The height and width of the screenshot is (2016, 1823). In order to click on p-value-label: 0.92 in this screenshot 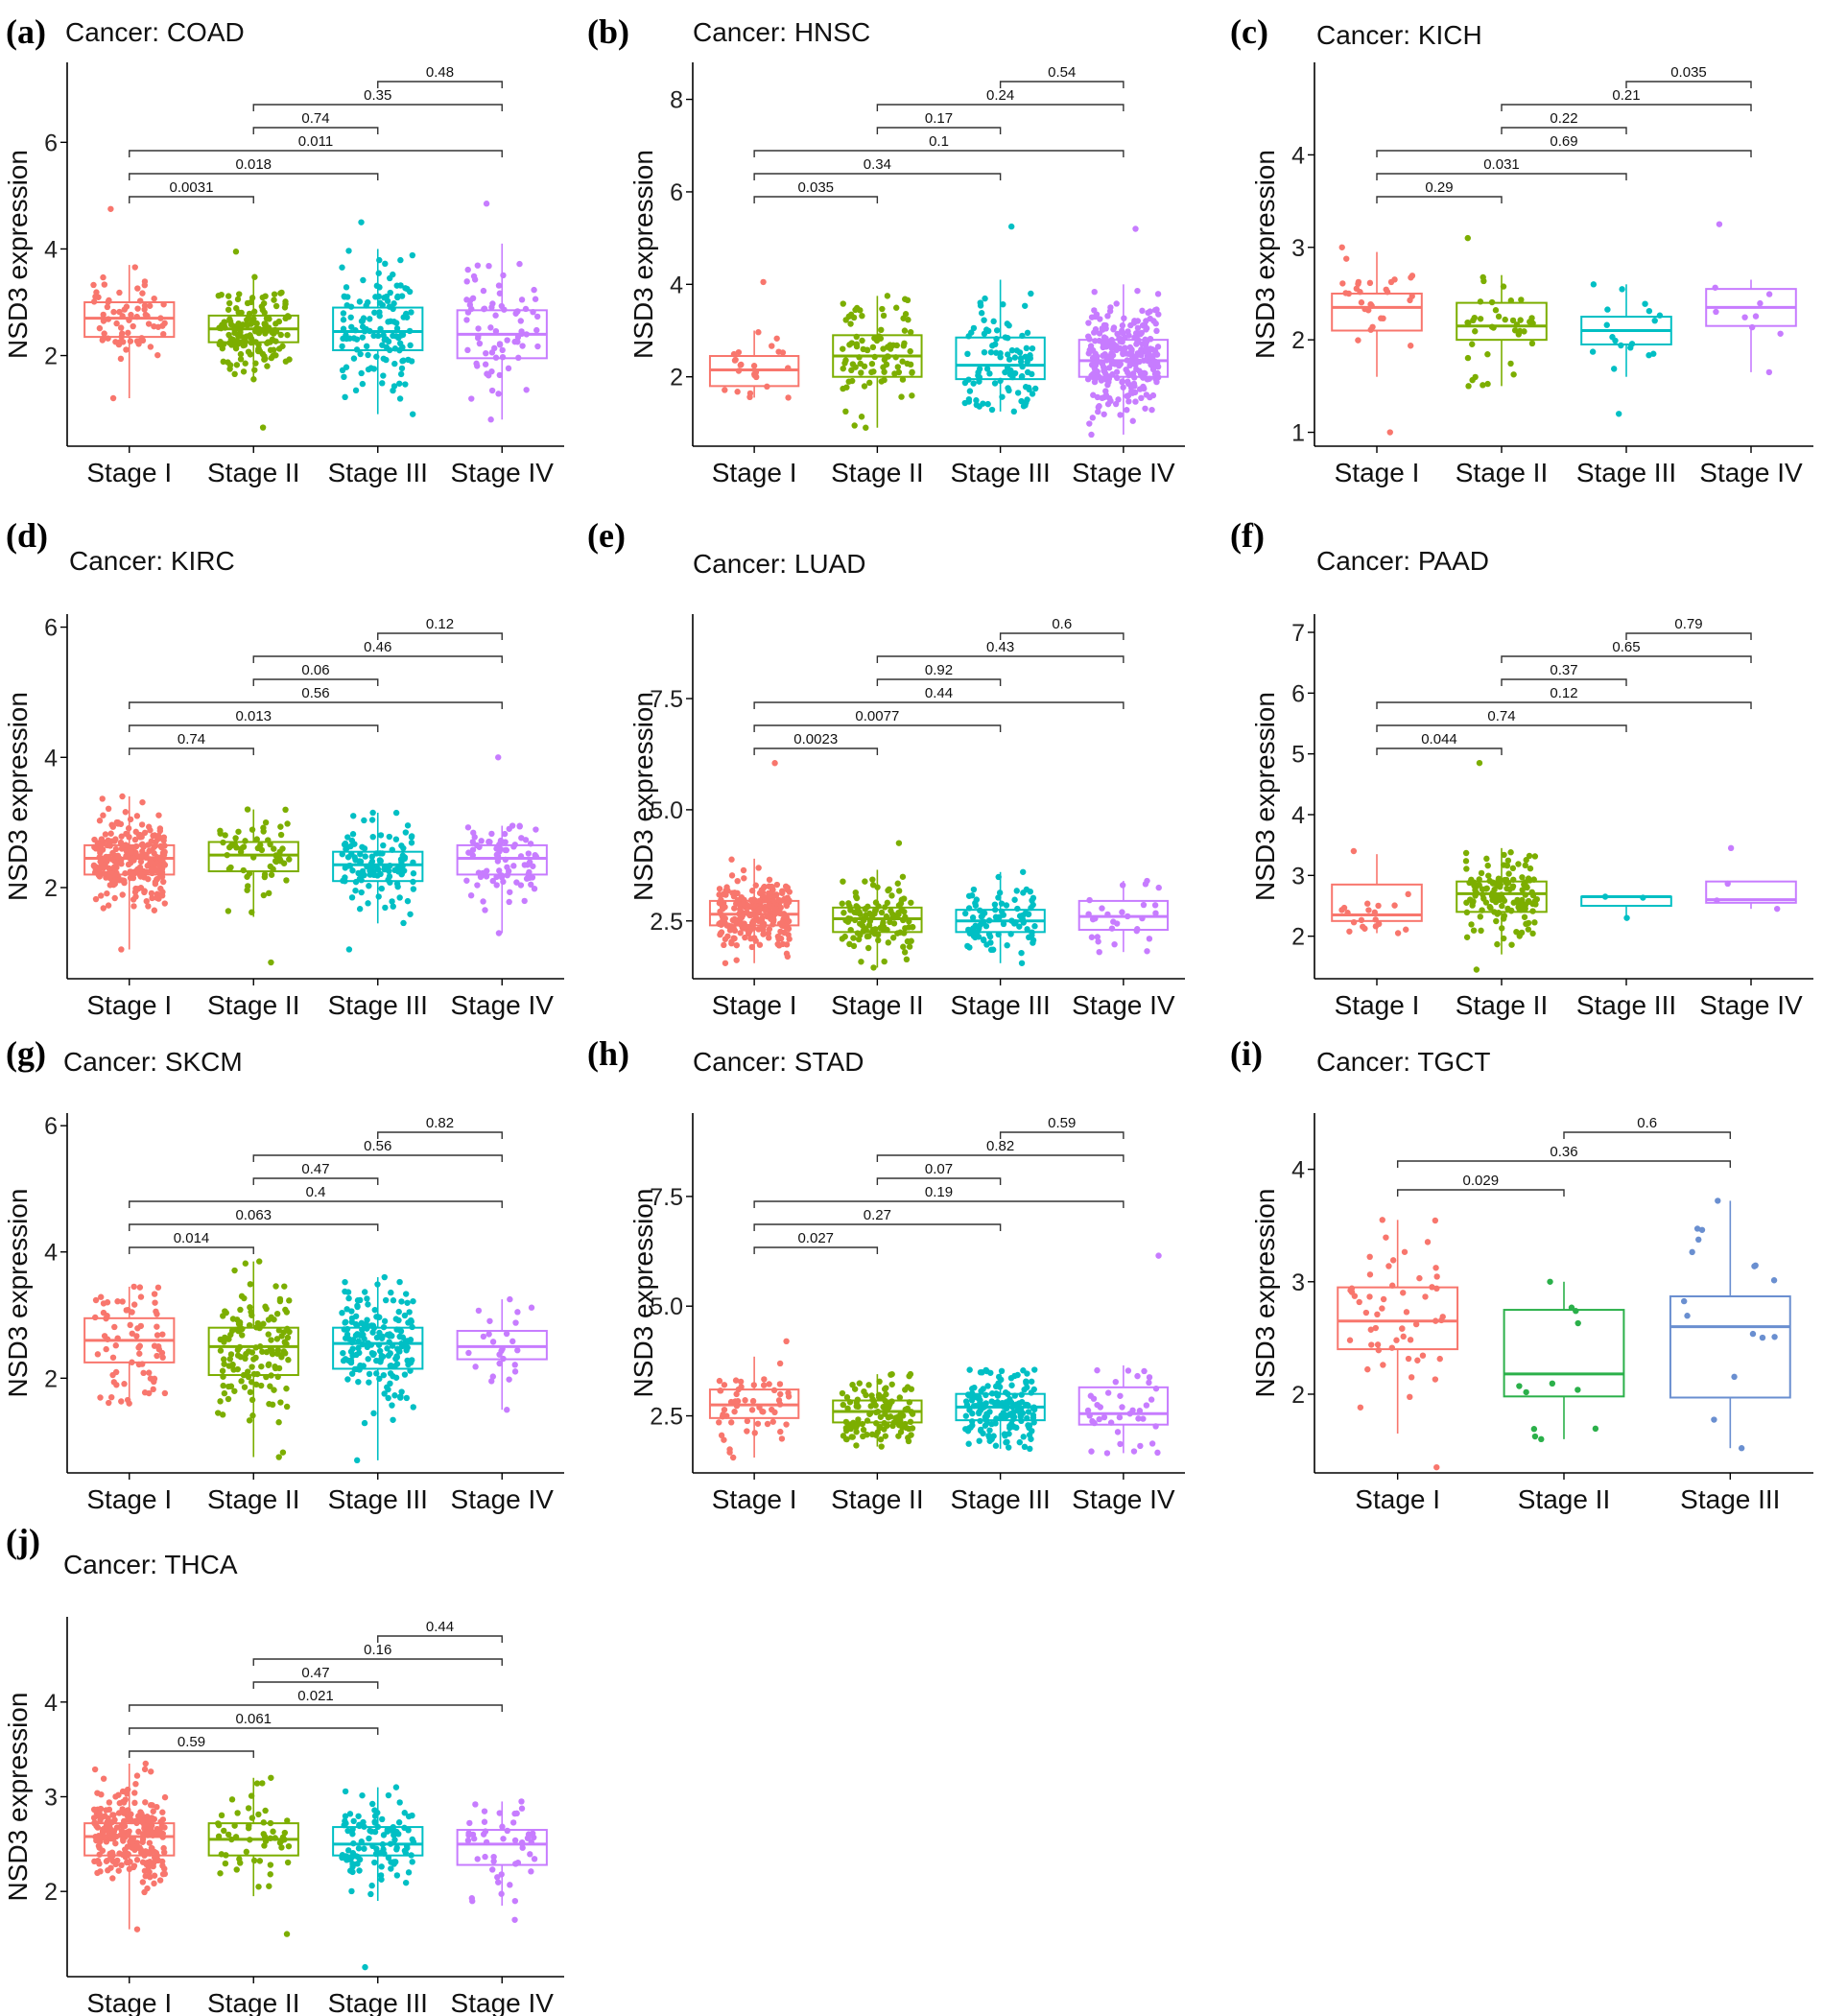, I will do `click(939, 670)`.